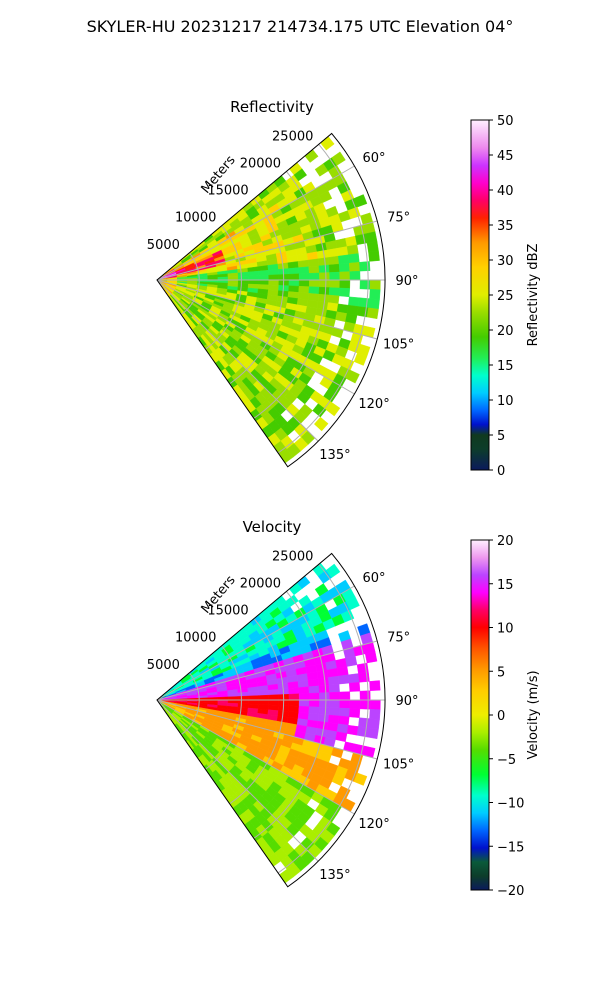  I want to click on range-tick-label: 25000, so click(292, 136).